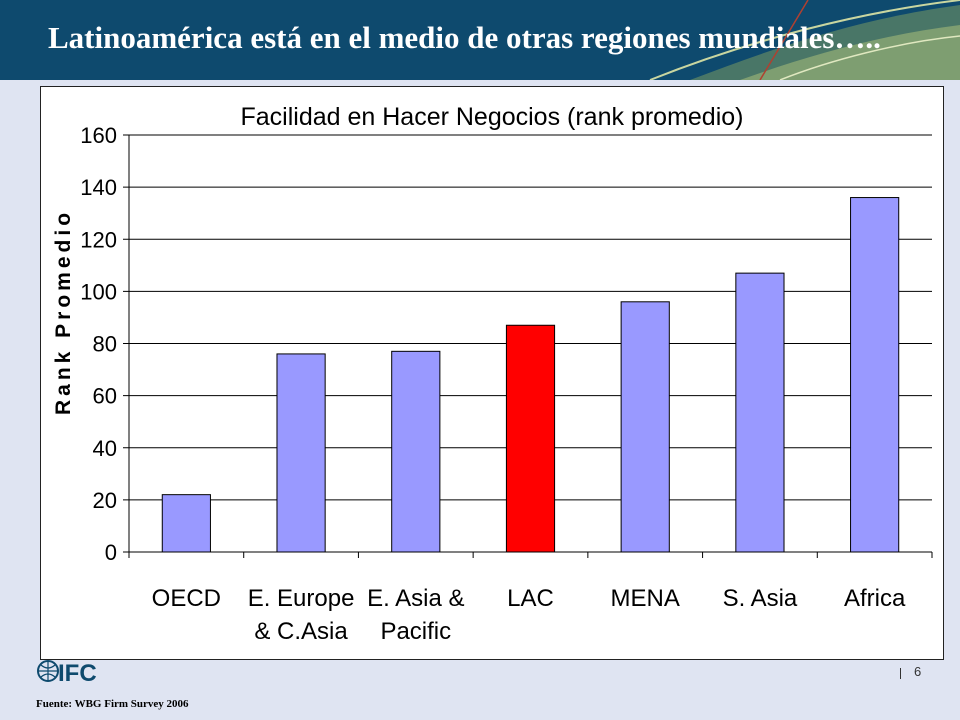  What do you see at coordinates (875, 598) in the screenshot?
I see `x-tick-label: Africa` at bounding box center [875, 598].